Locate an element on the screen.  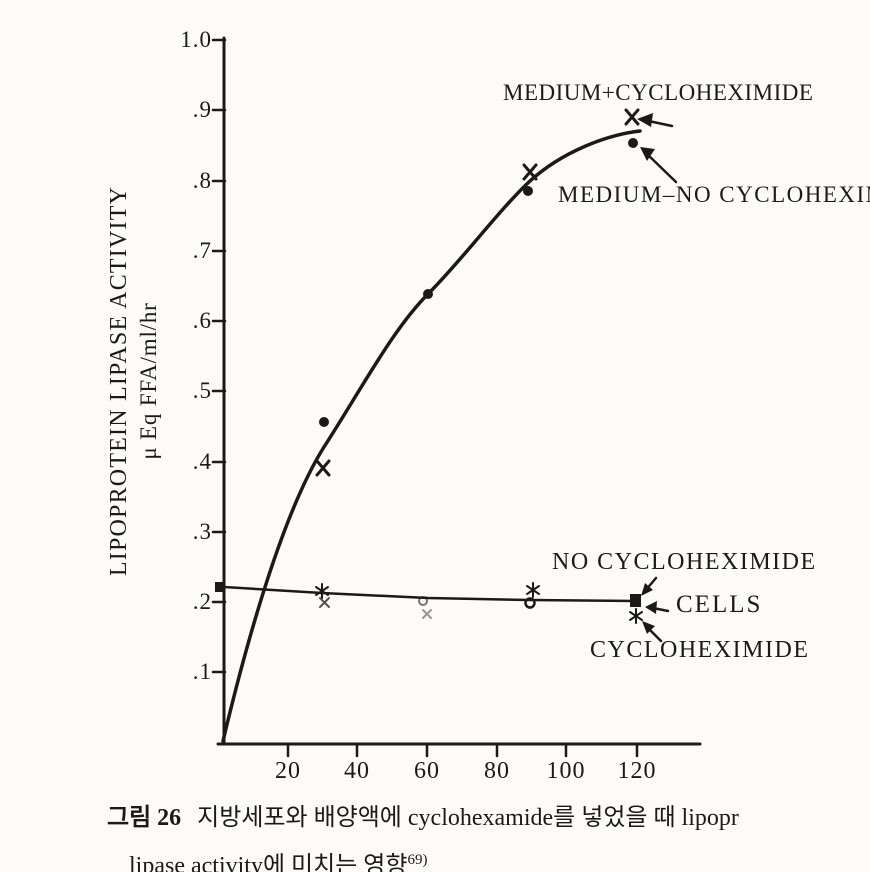
x-tick-marks is located at coordinates (462, 750).